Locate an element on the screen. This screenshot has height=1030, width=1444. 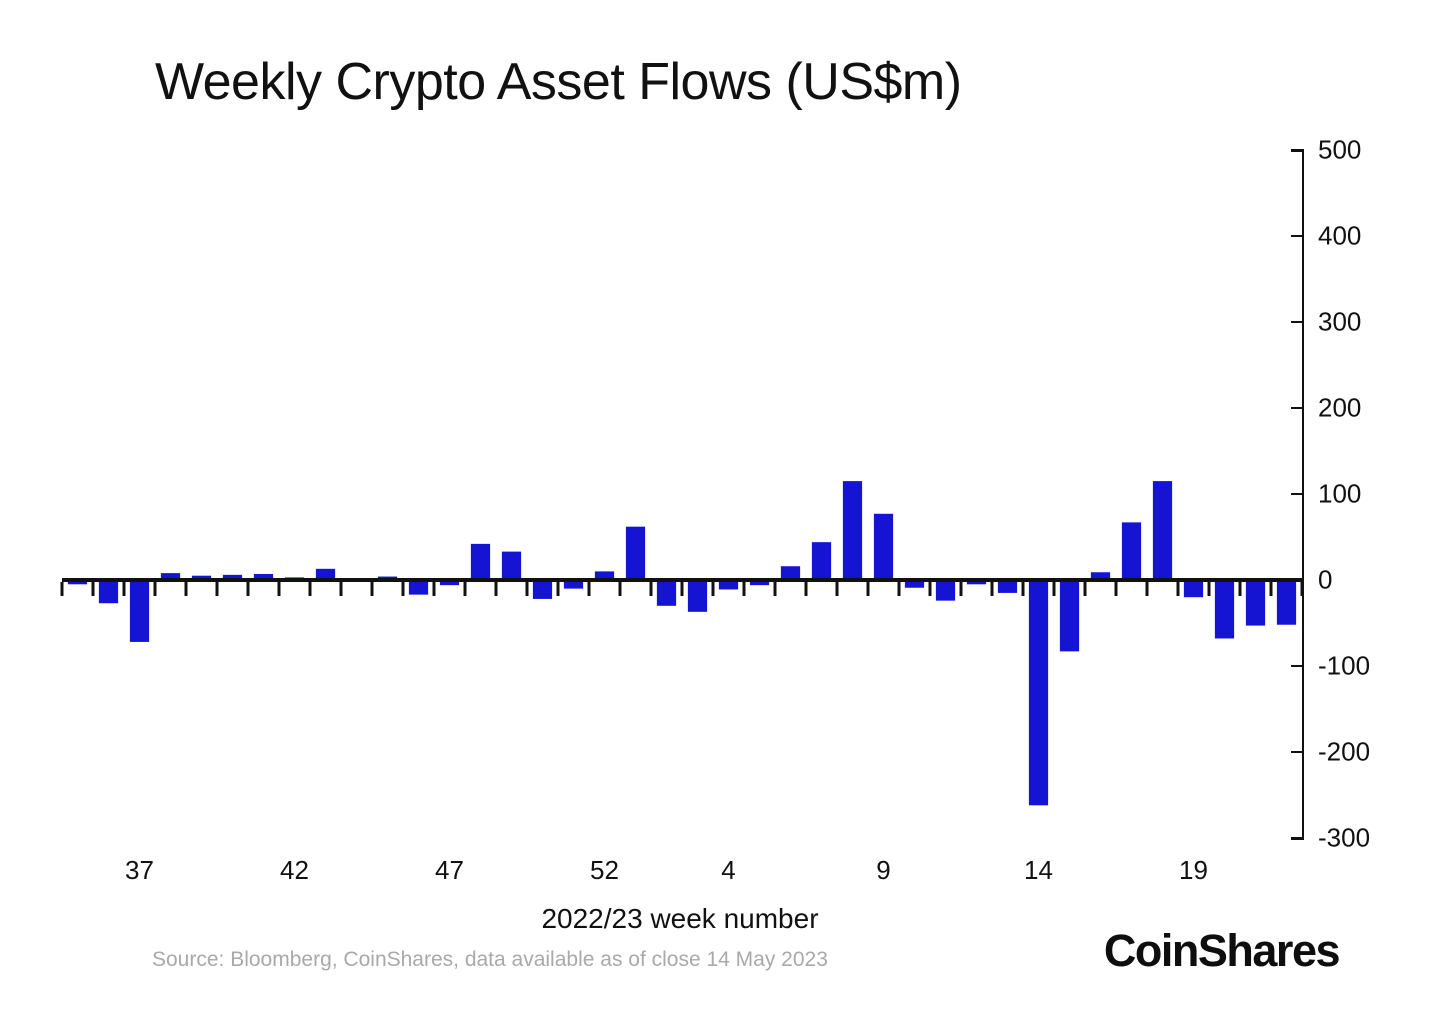
x-axis-tick-label: 42 is located at coordinates (294, 870).